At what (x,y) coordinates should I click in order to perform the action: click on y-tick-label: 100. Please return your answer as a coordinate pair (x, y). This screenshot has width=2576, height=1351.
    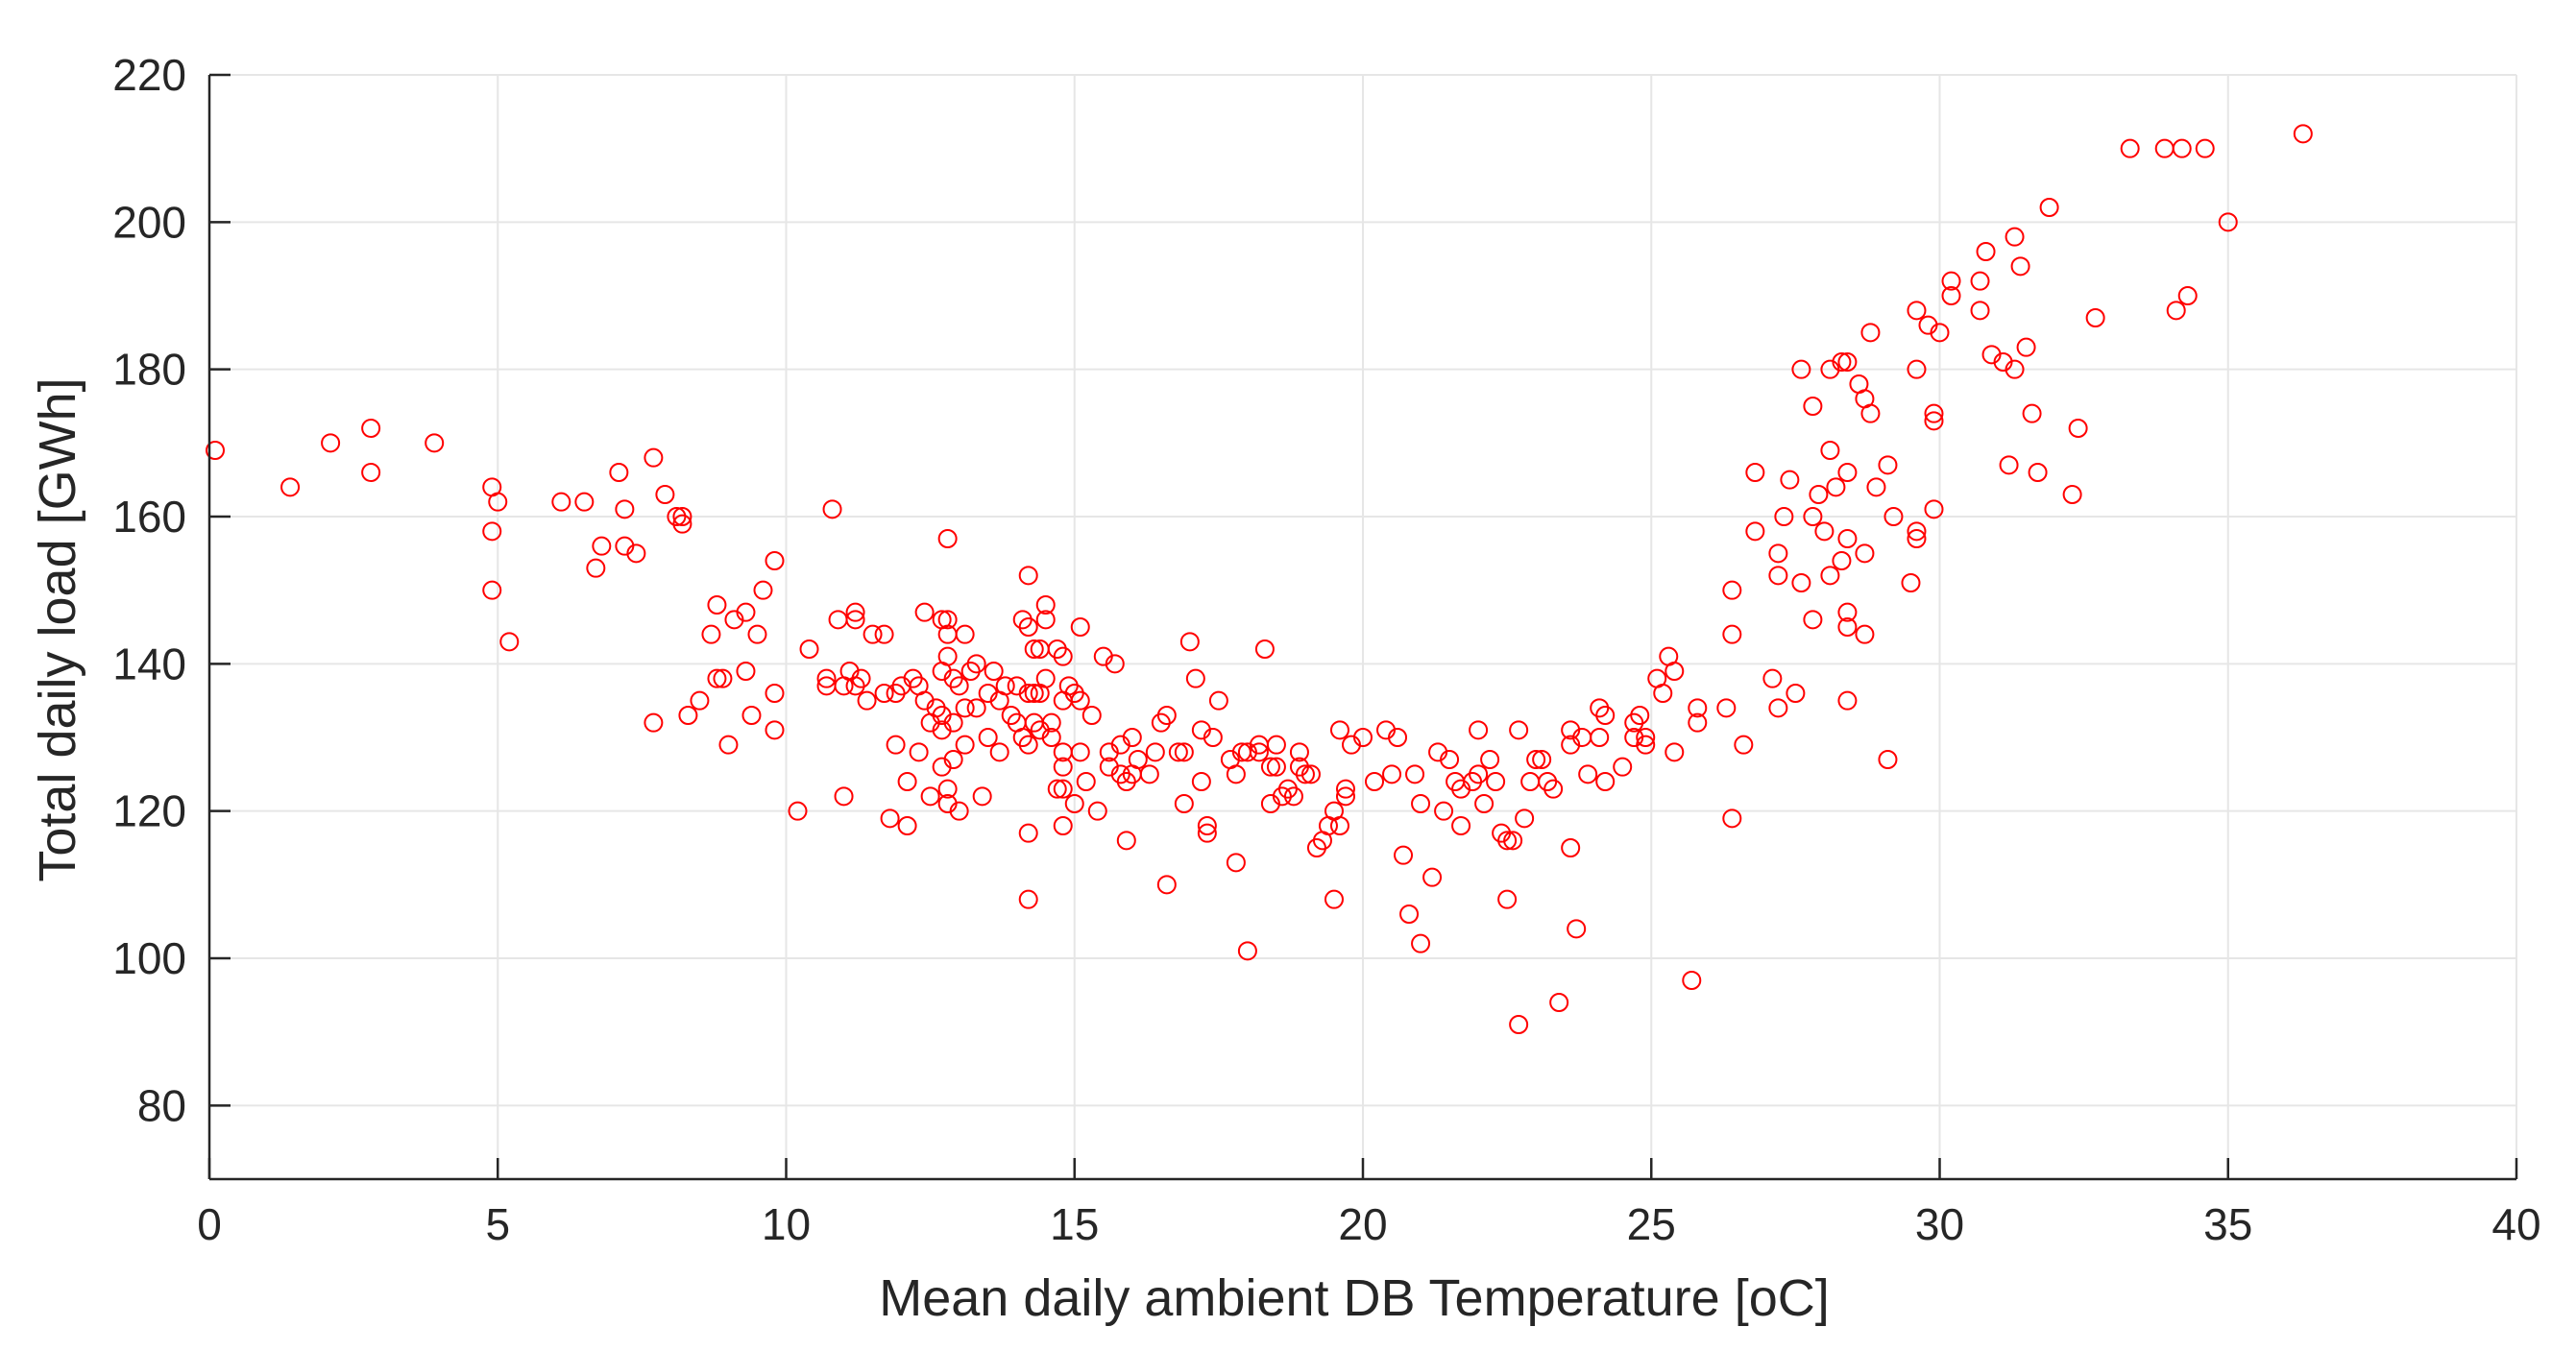
    Looking at the image, I should click on (149, 958).